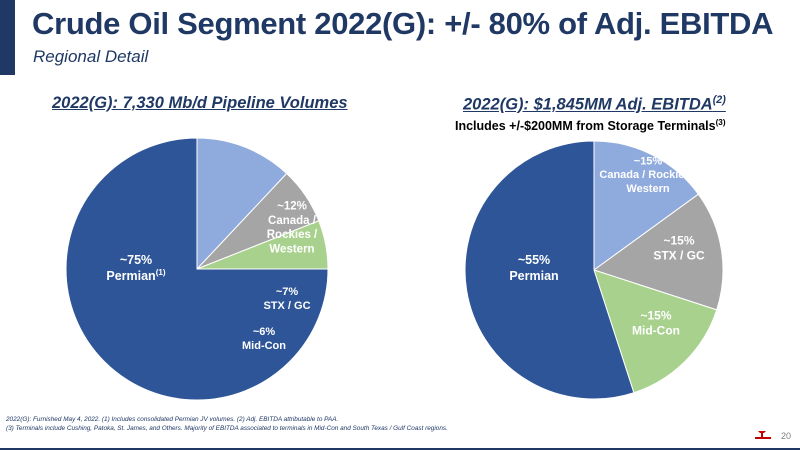  I want to click on pie1-slice-canada-rockies-western, so click(242, 204).